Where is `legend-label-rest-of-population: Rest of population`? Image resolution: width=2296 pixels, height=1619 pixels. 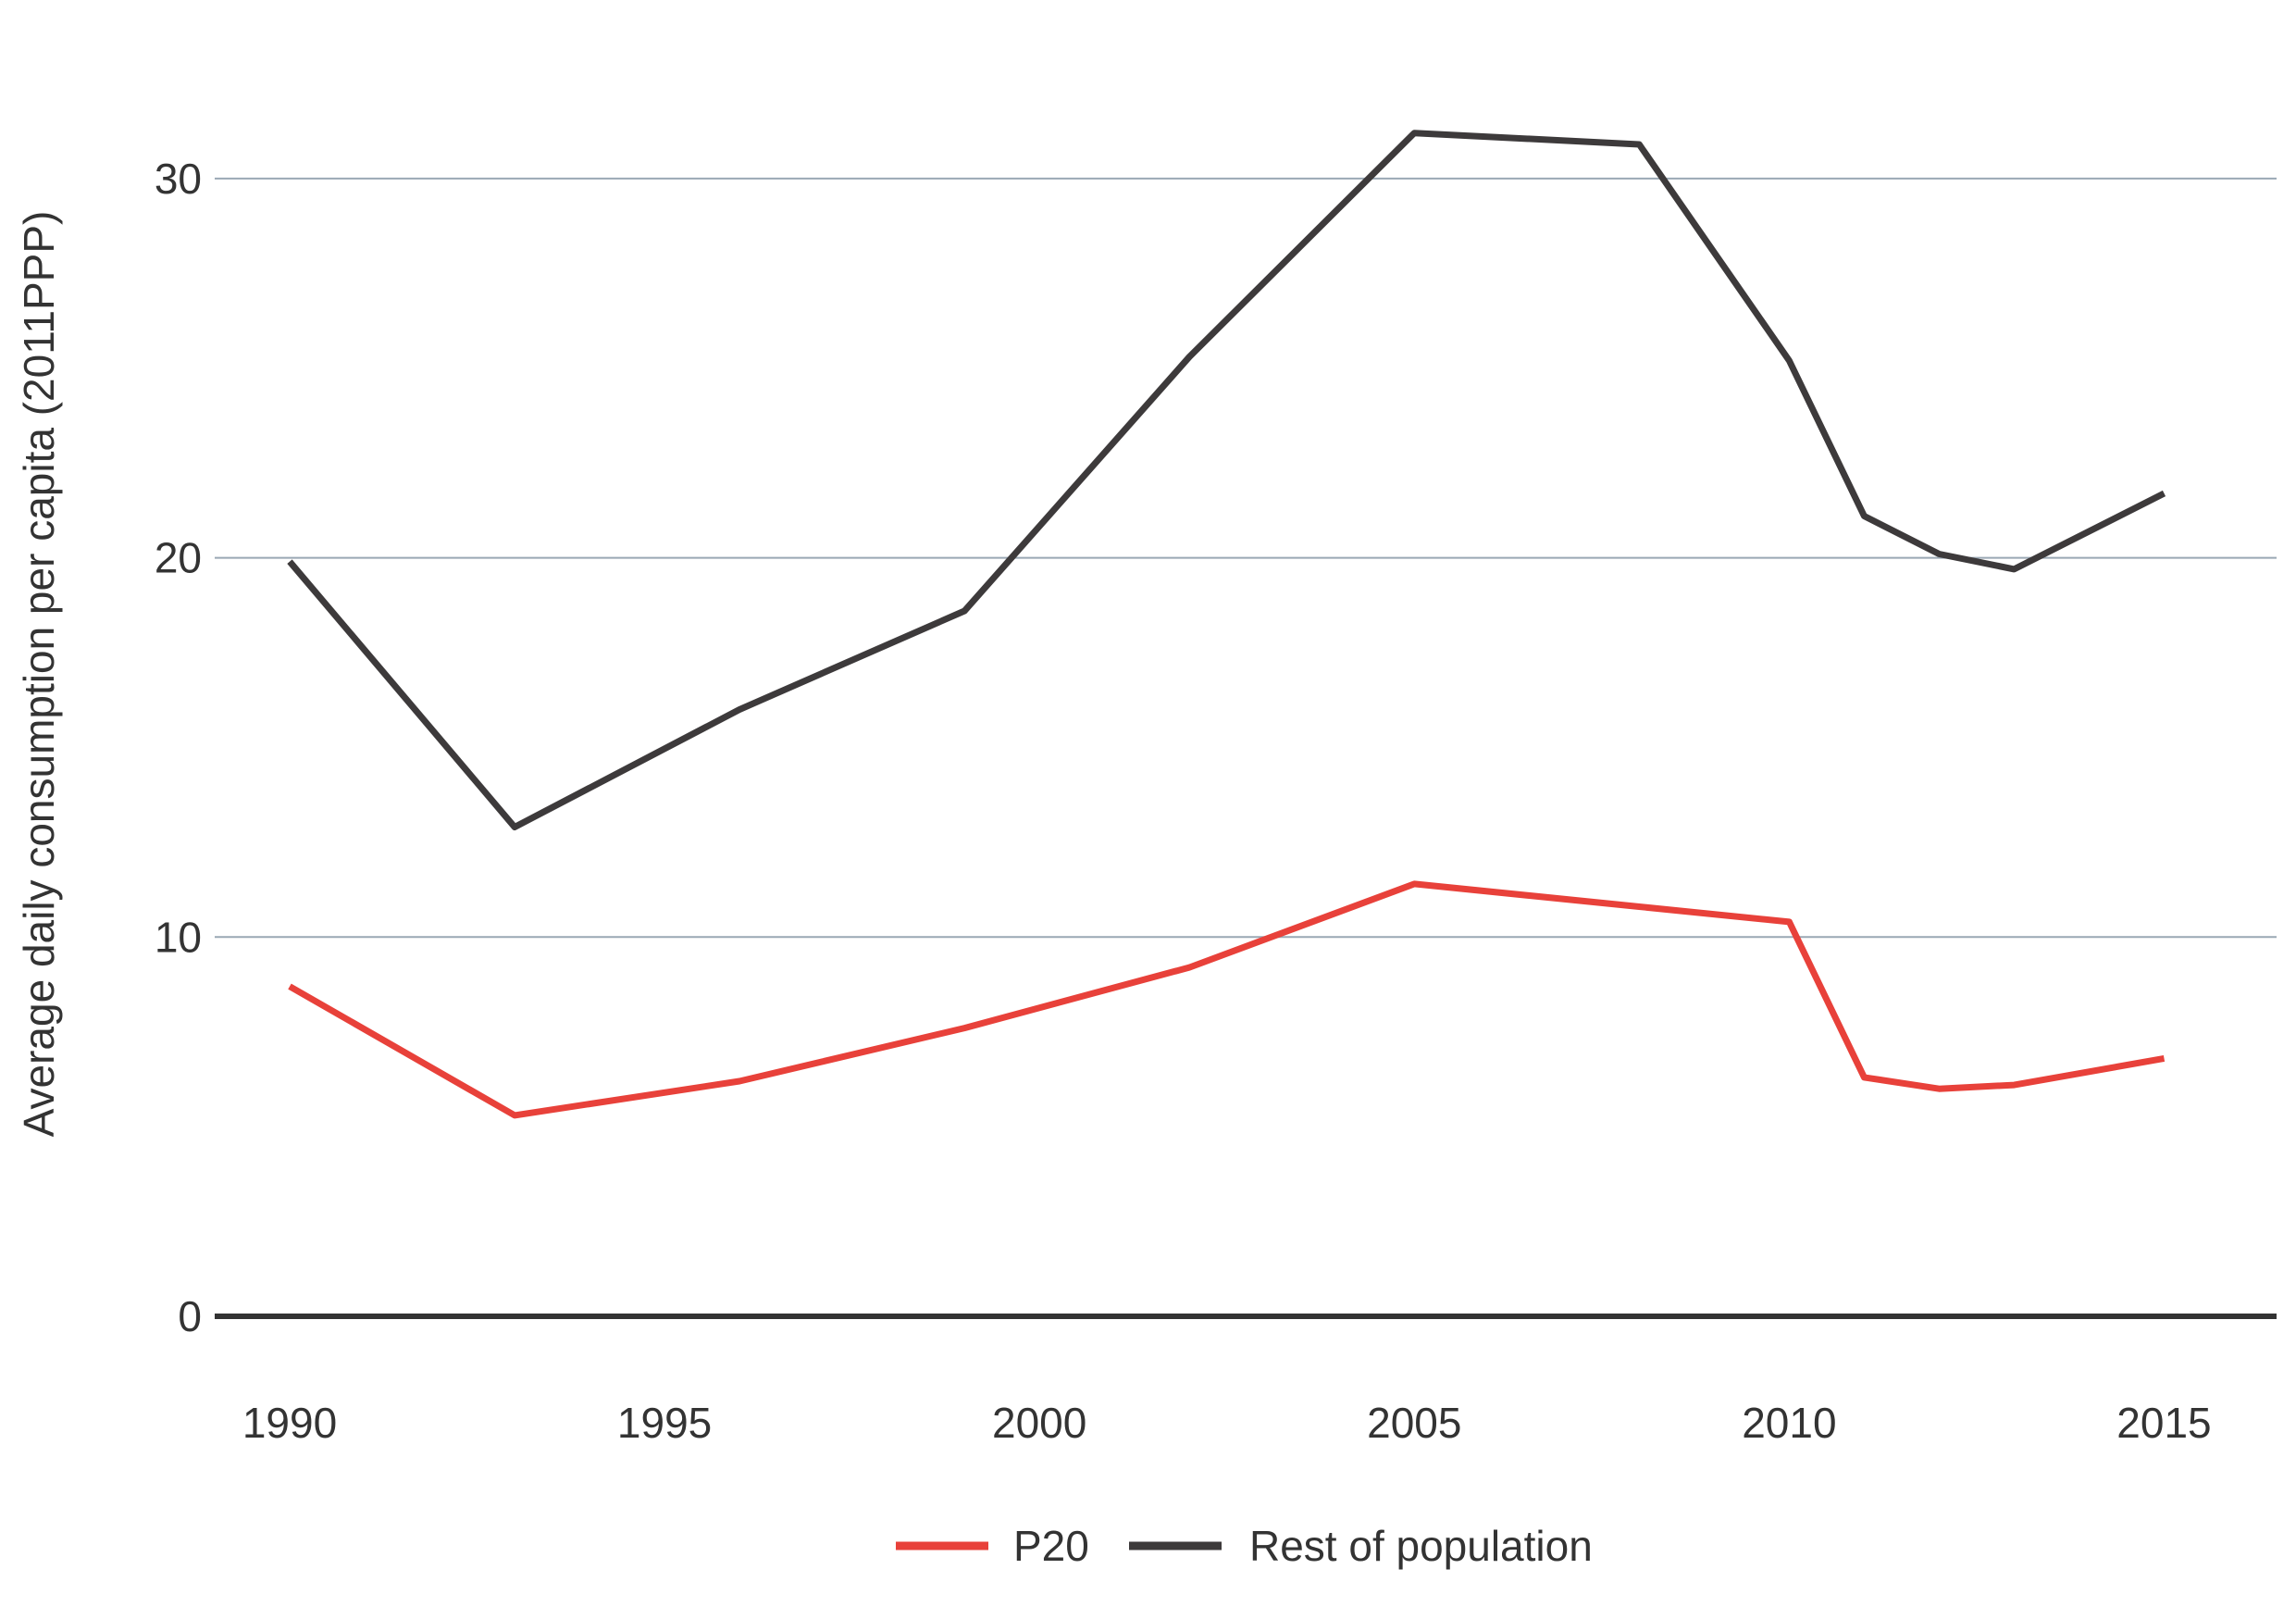
legend-label-rest-of-population: Rest of population is located at coordinates (1421, 1546).